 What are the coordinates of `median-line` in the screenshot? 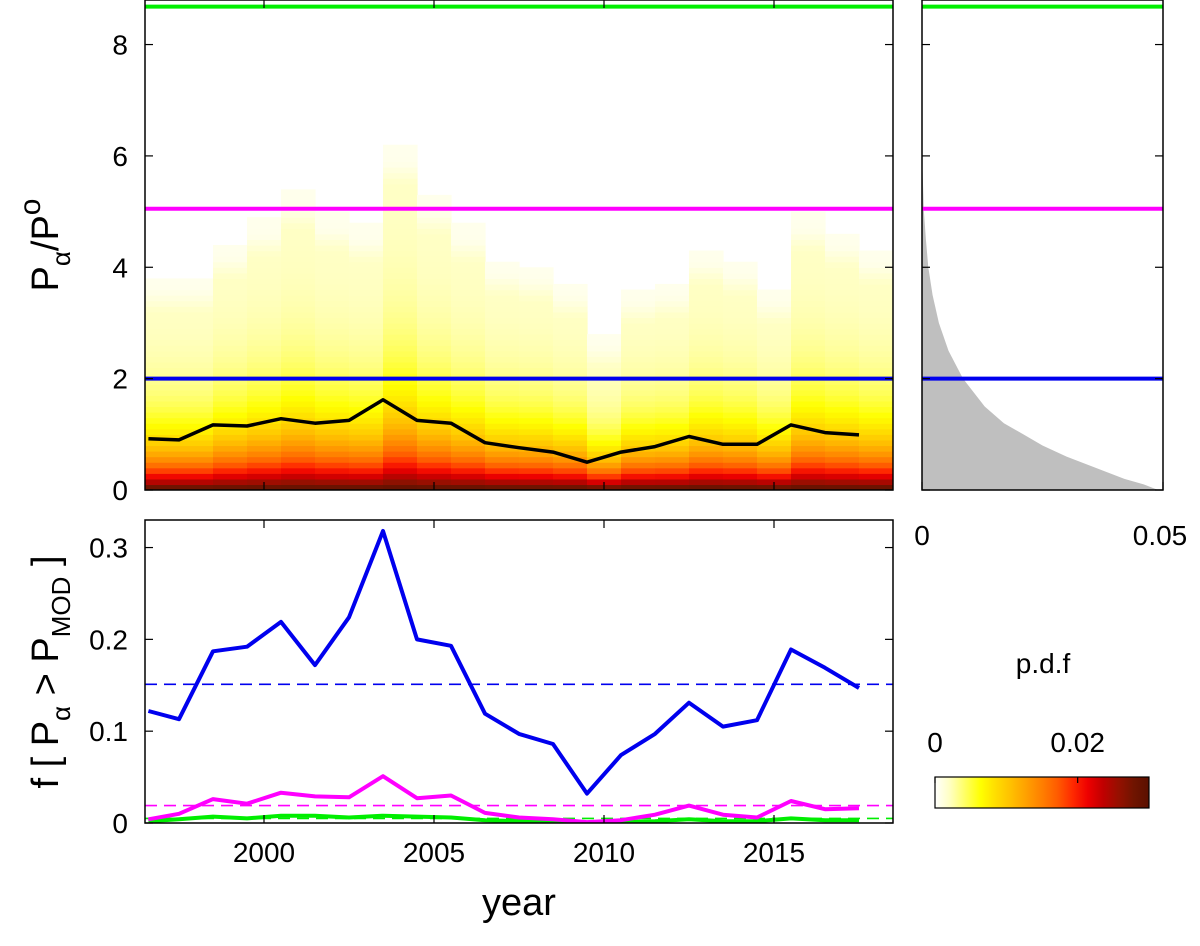 It's located at (504, 431).